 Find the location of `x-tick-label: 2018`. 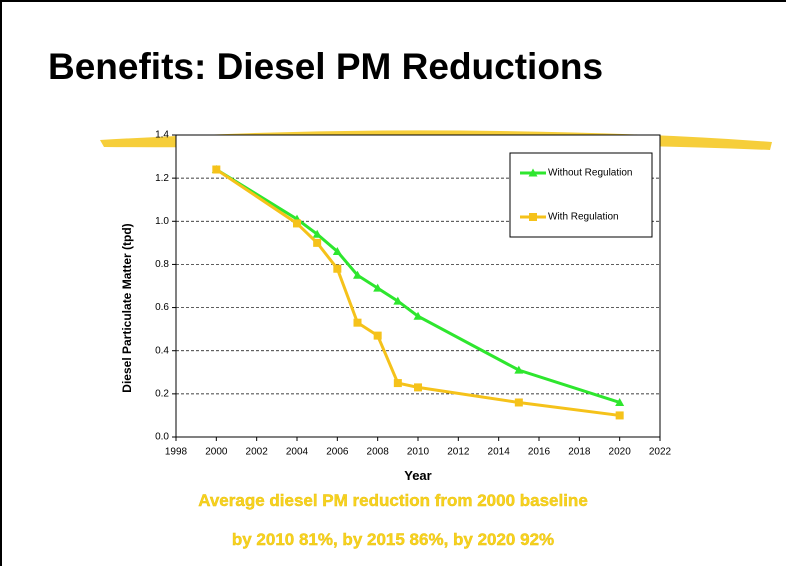

x-tick-label: 2018 is located at coordinates (579, 452).